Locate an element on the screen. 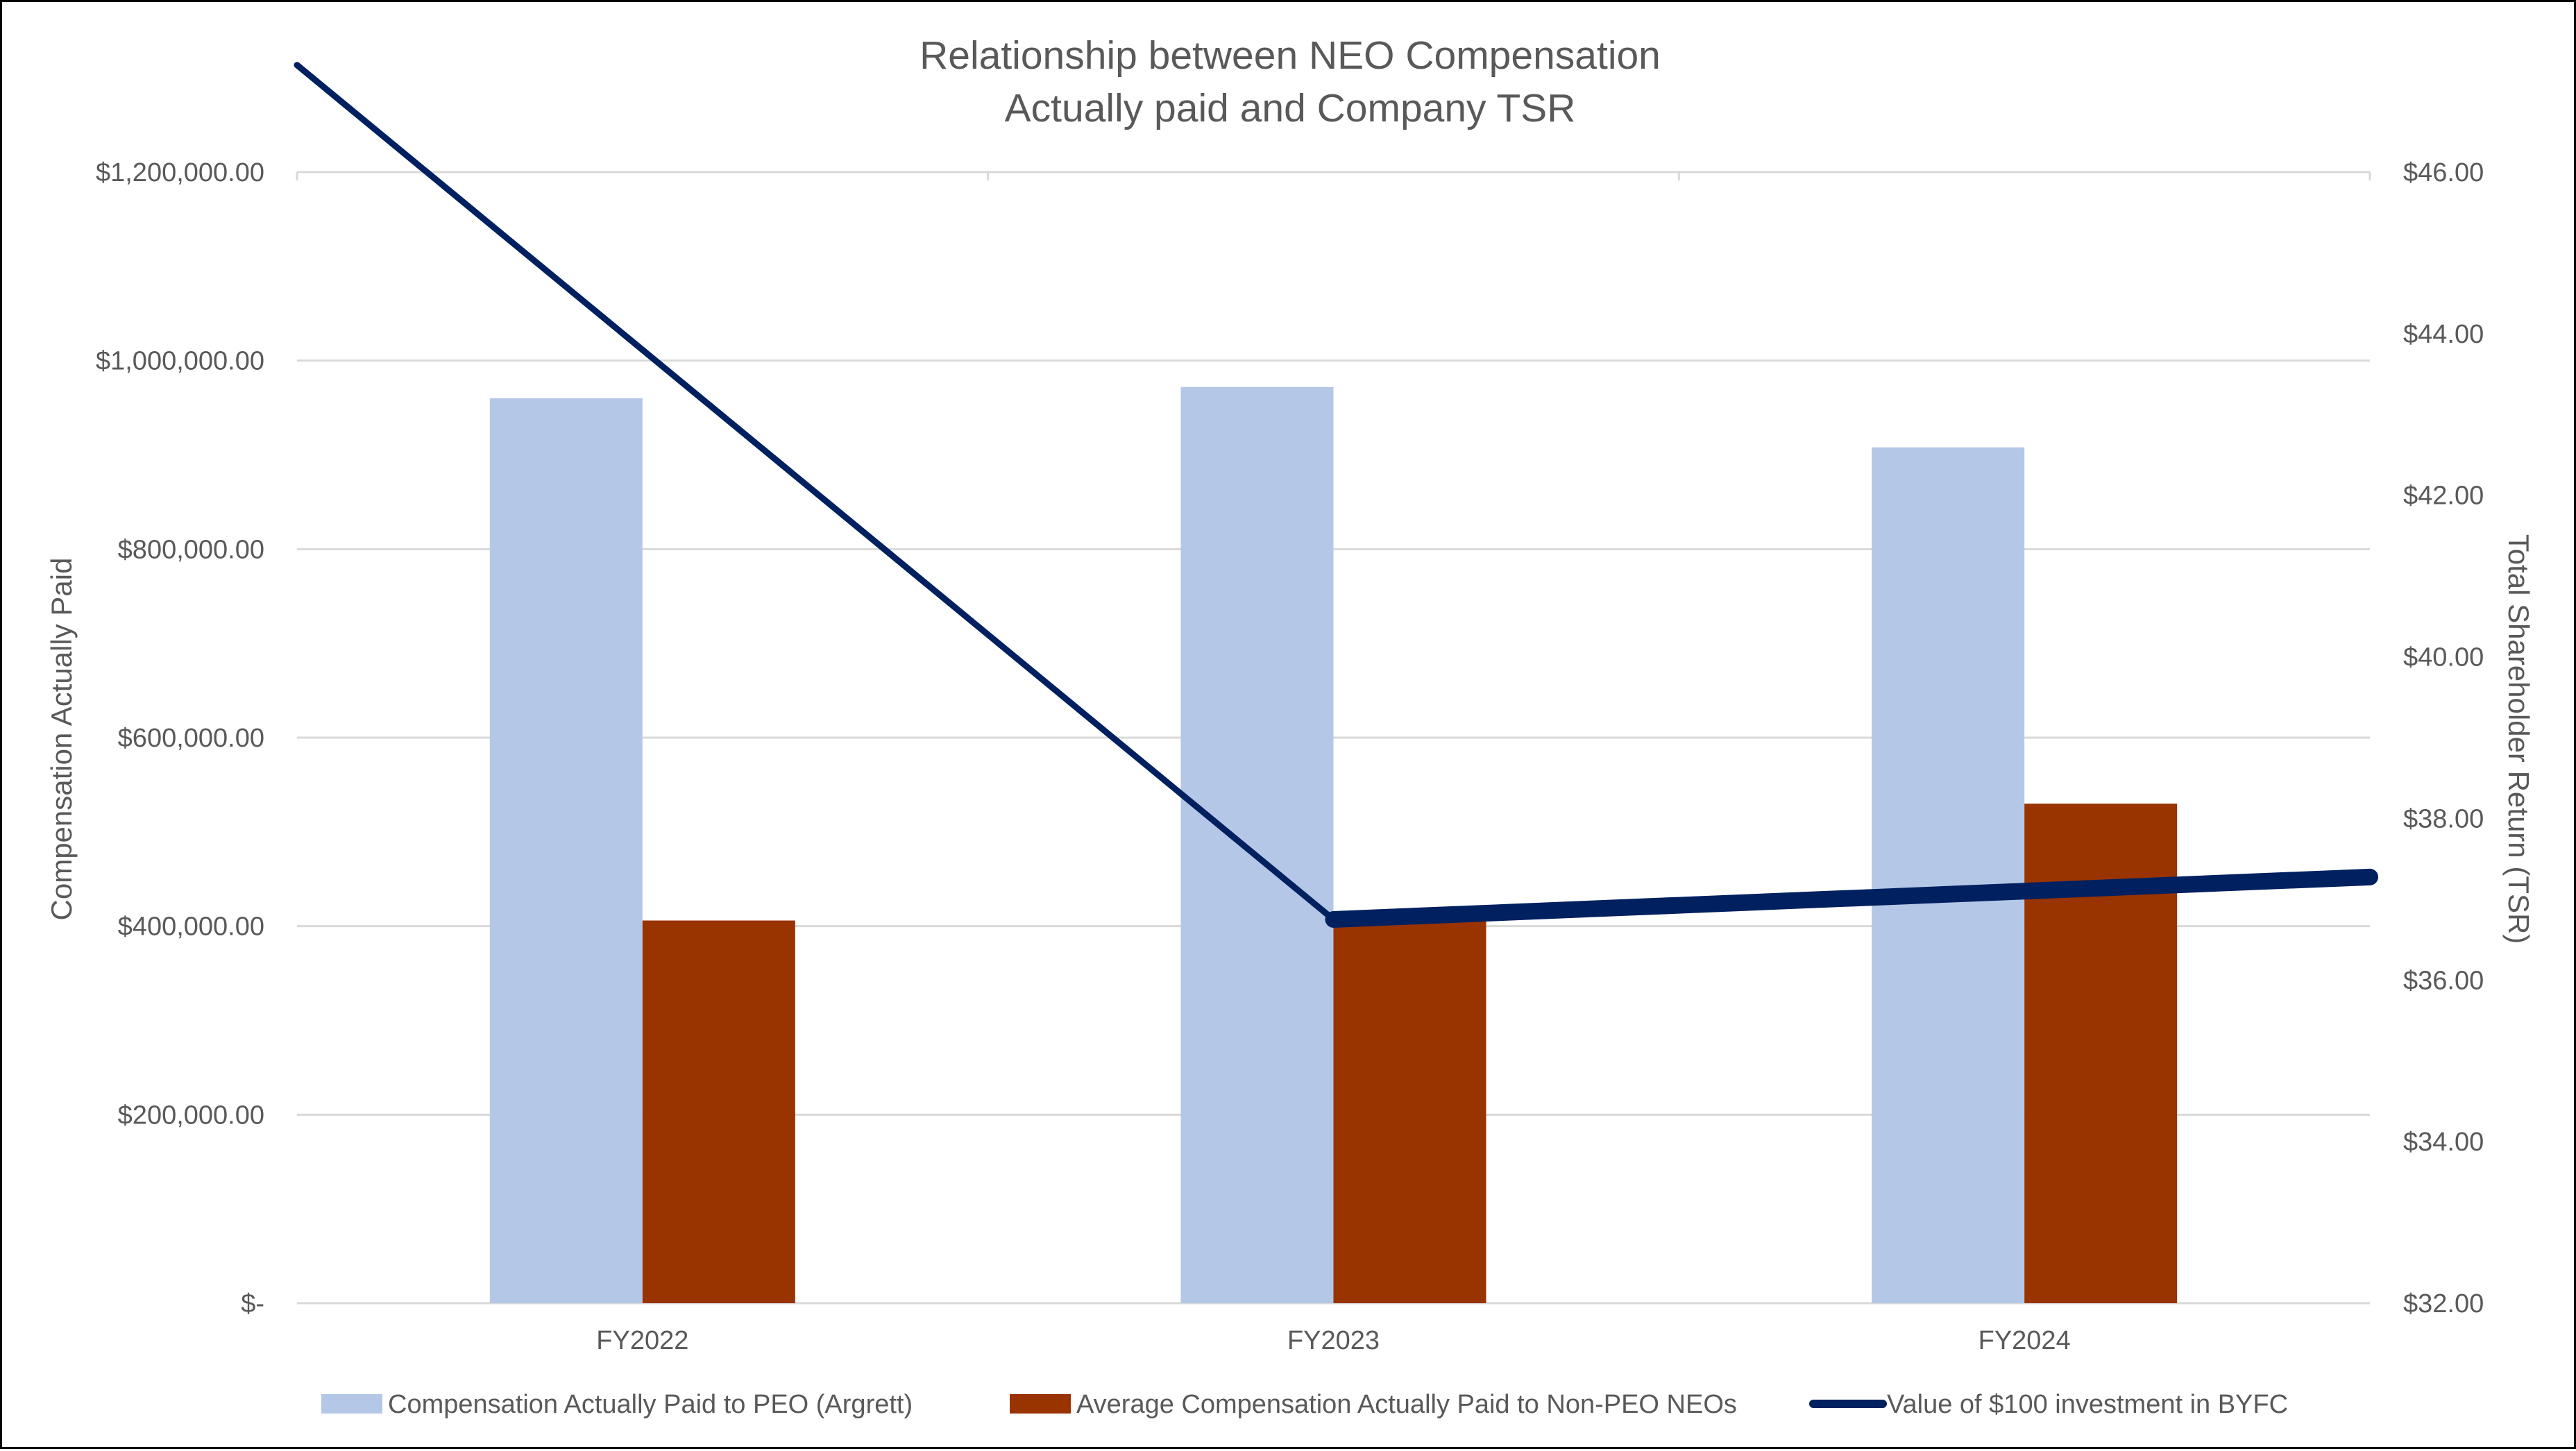 The height and width of the screenshot is (1451, 2576). x-category-label-fy2024: FY2024 is located at coordinates (2025, 1340).